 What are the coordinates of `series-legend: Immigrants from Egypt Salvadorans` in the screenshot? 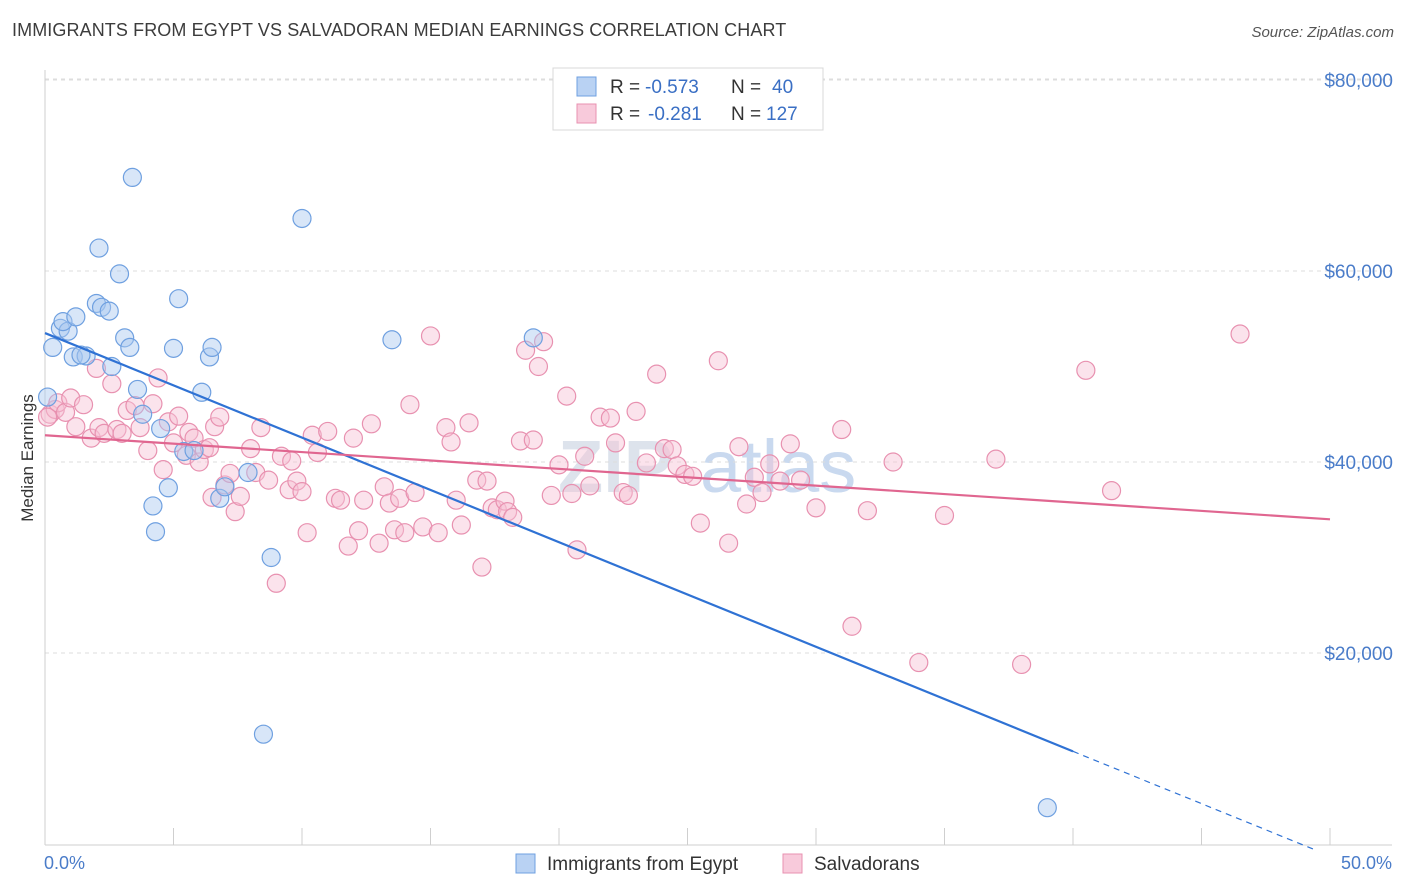 It's located at (717, 864).